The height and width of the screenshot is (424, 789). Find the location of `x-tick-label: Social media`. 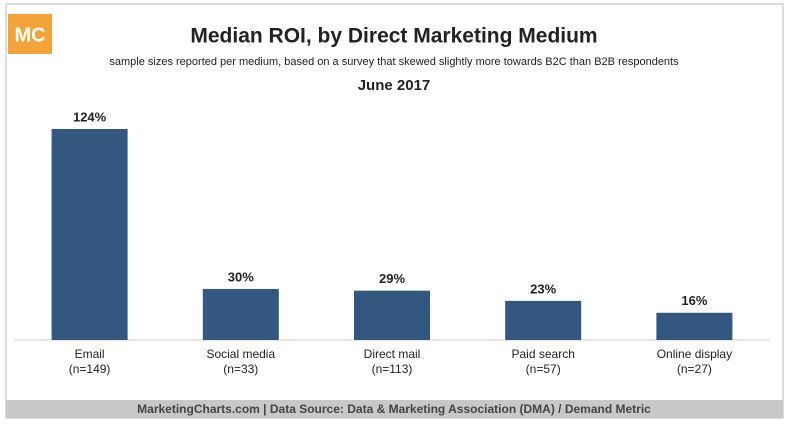

x-tick-label: Social media is located at coordinates (240, 354).